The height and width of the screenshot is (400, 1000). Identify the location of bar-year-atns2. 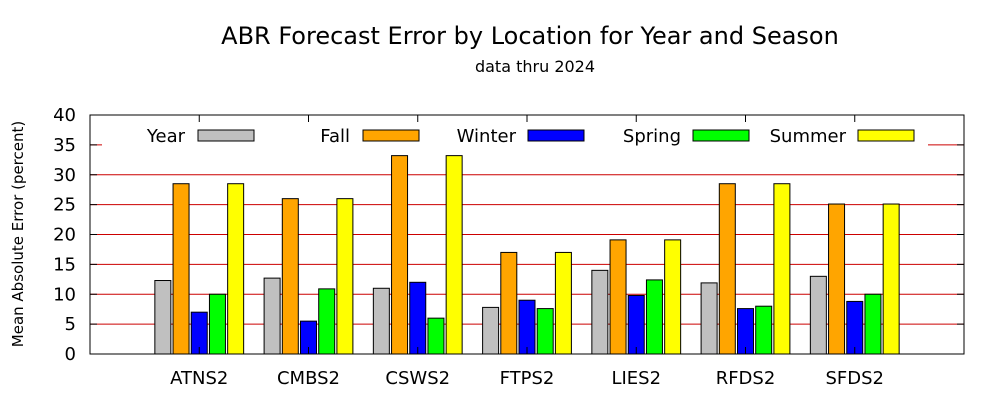
(163, 317).